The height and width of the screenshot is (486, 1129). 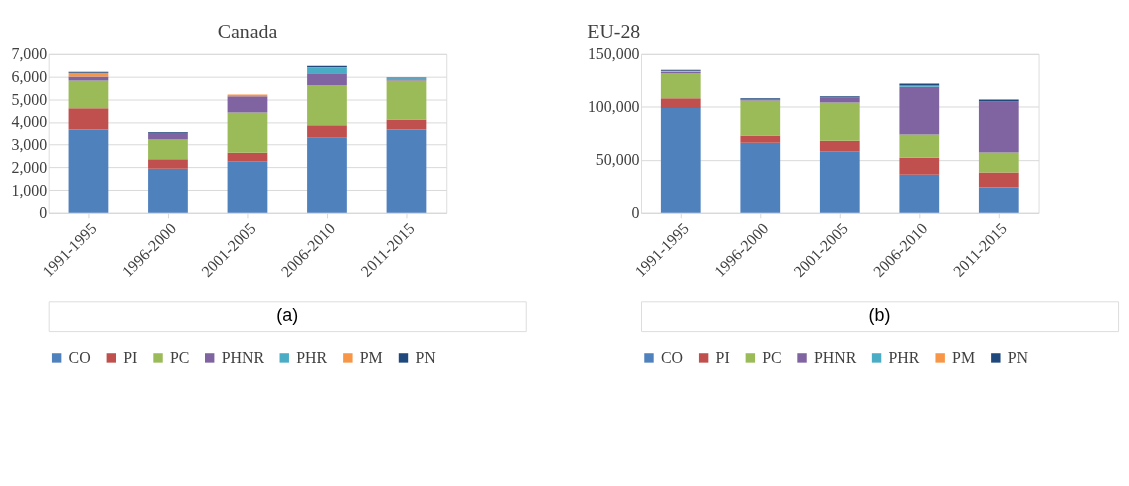 What do you see at coordinates (29, 167) in the screenshot?
I see `y-tick-label: 2,000` at bounding box center [29, 167].